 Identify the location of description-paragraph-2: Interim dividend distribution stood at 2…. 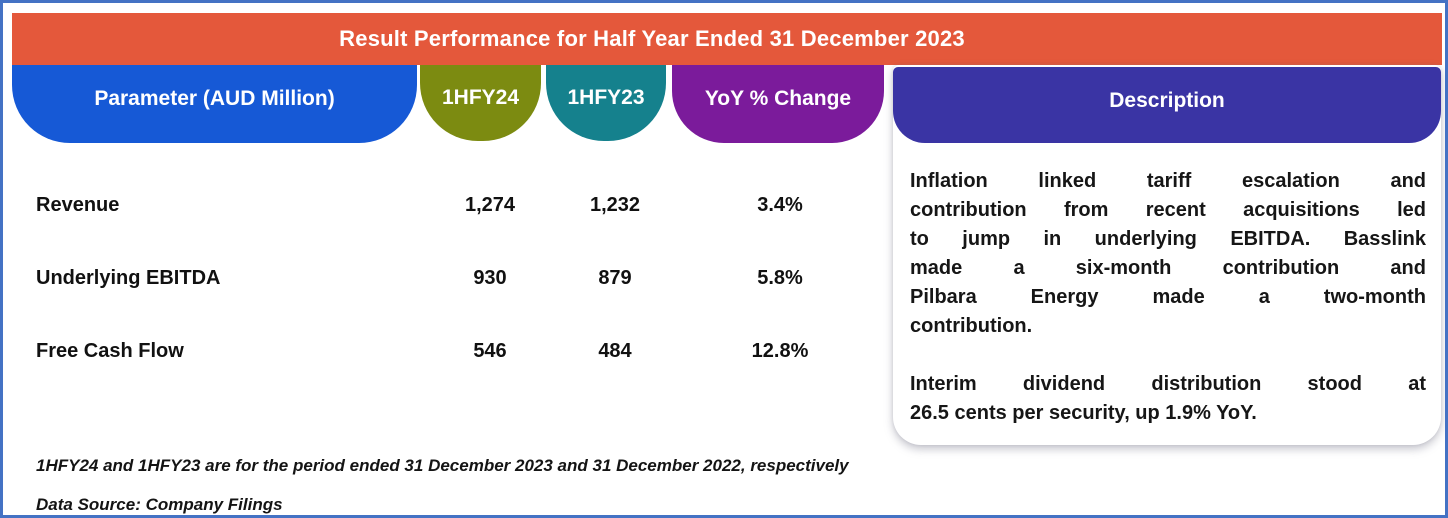
(1168, 399).